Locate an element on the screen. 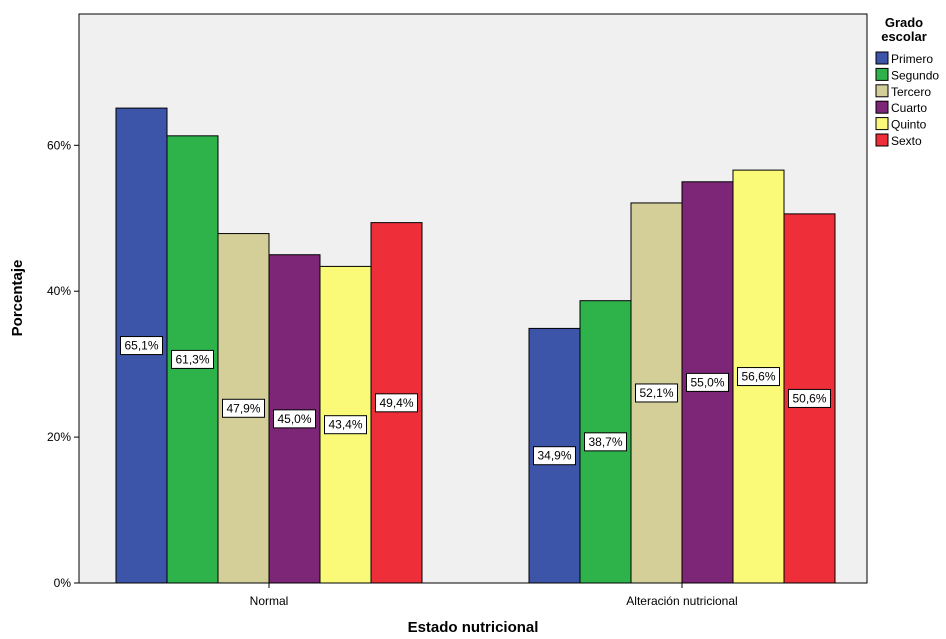  data-label-text: 55,0% is located at coordinates (707, 382).